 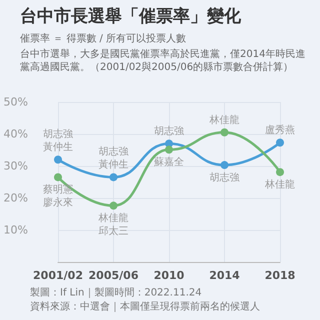 I want to click on text: 製圖：If Lin｜製圖時間：2022.11.24, so click(x=116, y=292).